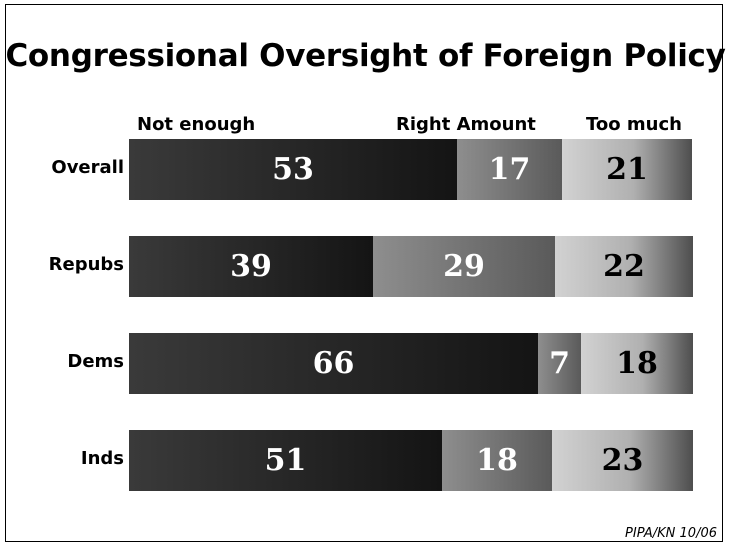 The height and width of the screenshot is (546, 731). I want to click on data-label-overall-right-amount: 17, so click(509, 169).